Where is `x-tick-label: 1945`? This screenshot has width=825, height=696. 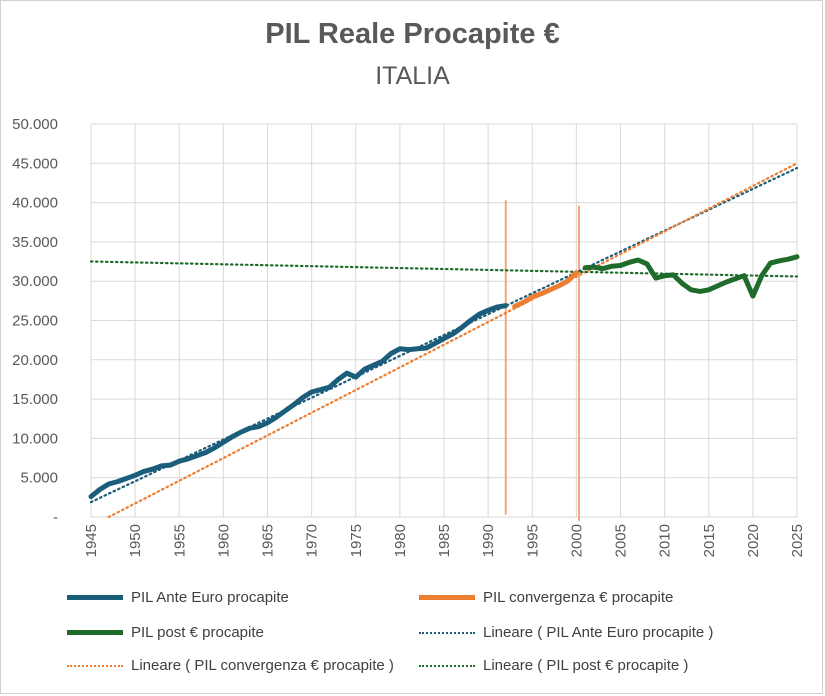
x-tick-label: 1945 is located at coordinates (91, 540).